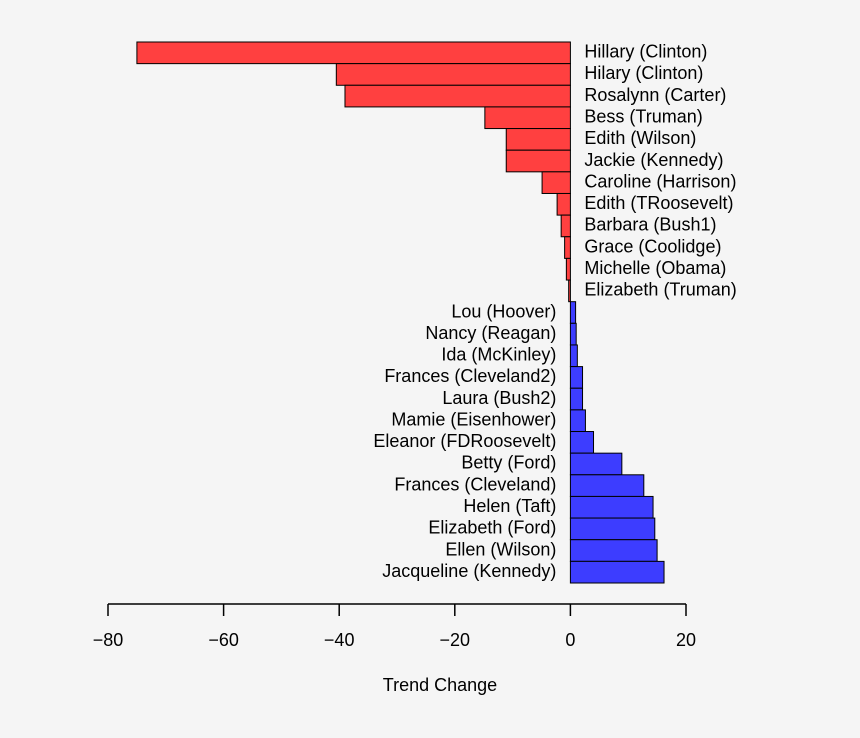 The width and height of the screenshot is (860, 738). I want to click on category-label: Mamie (Eisenhower), so click(473, 419).